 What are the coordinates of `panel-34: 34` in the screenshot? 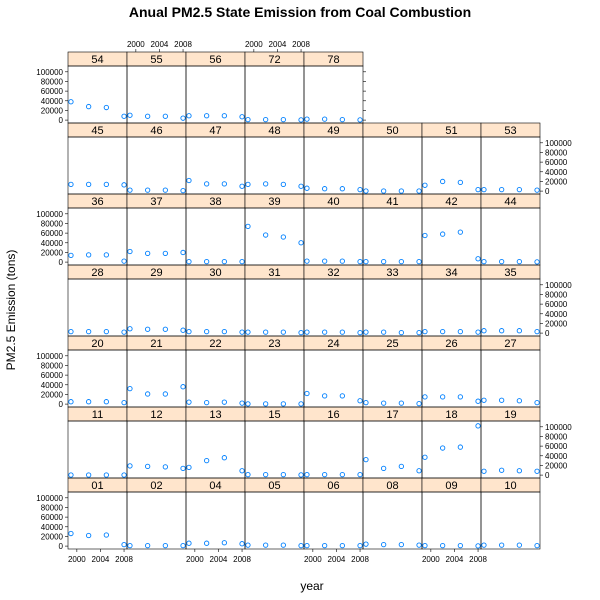 It's located at (451, 300).